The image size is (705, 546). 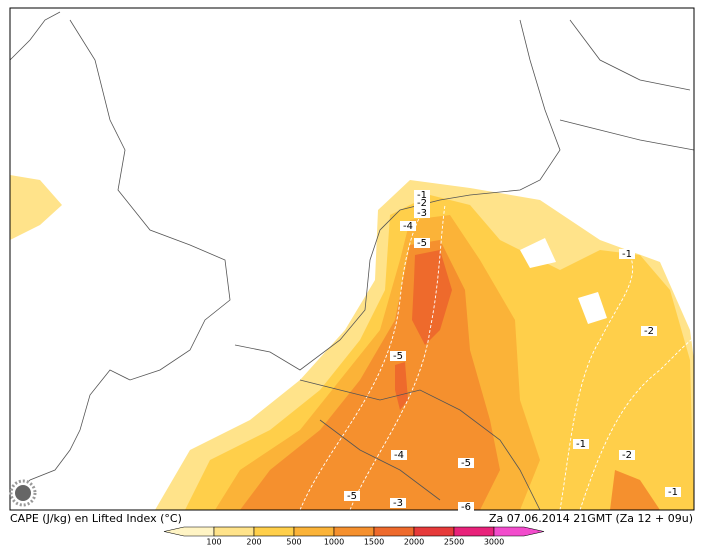 What do you see at coordinates (494, 542) in the screenshot?
I see `legend-label: 3000` at bounding box center [494, 542].